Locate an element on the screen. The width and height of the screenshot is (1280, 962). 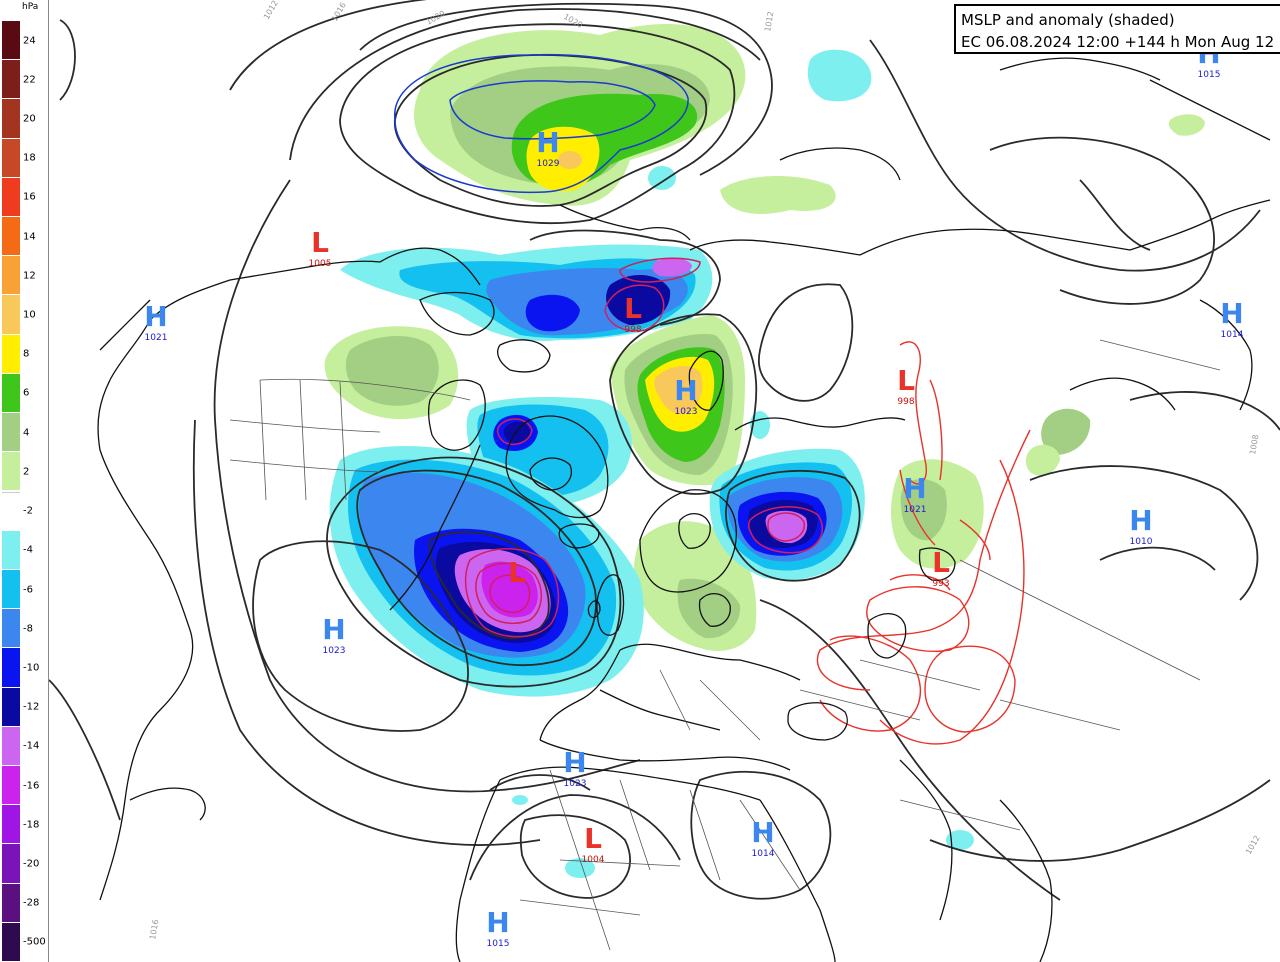
legend-label: 4 is located at coordinates (26, 433).